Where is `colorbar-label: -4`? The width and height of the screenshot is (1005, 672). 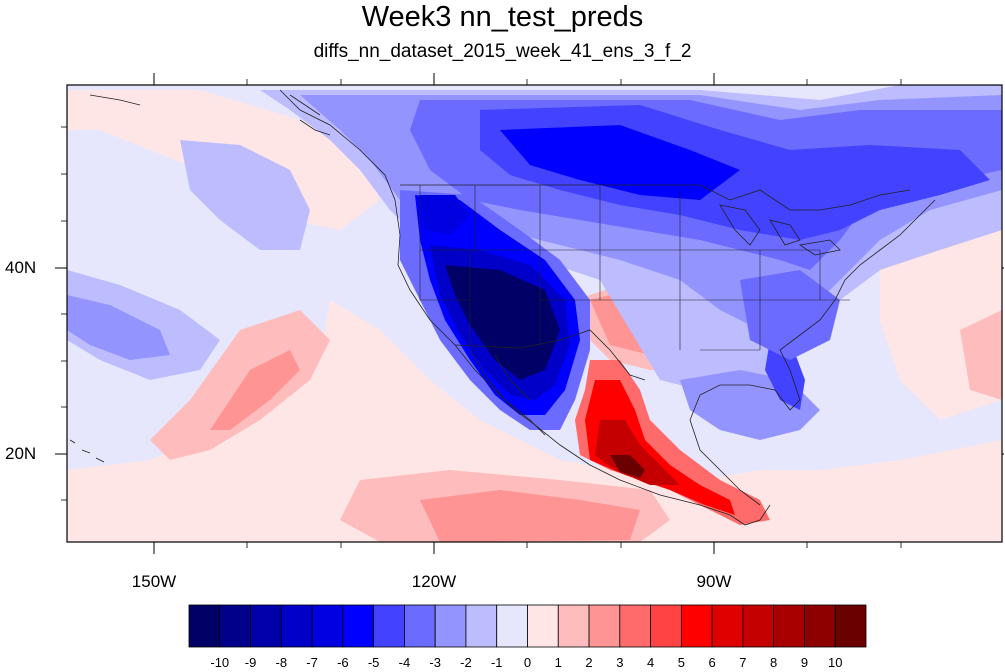 colorbar-label: -4 is located at coordinates (404, 662).